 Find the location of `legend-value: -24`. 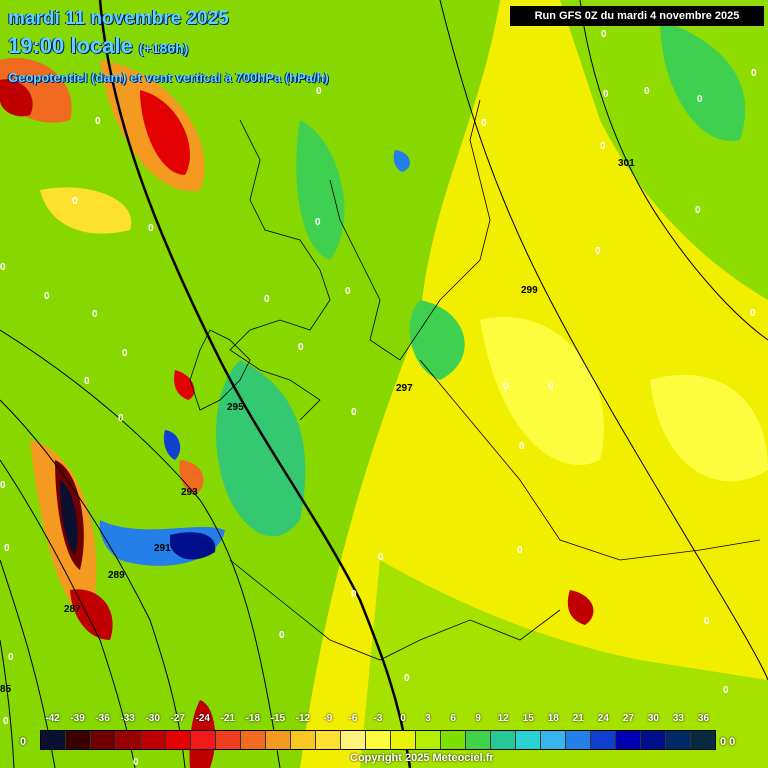

legend-value: -24 is located at coordinates (202, 718).